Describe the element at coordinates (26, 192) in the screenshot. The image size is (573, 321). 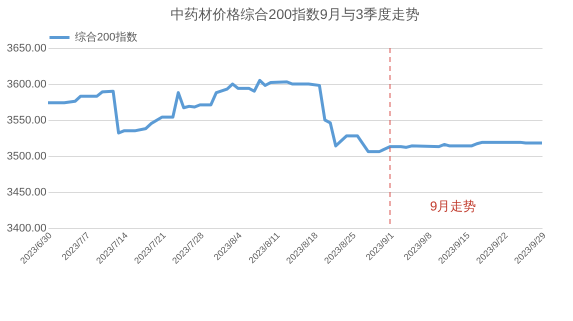
I see `y-tick-label: 3450.00` at that location.